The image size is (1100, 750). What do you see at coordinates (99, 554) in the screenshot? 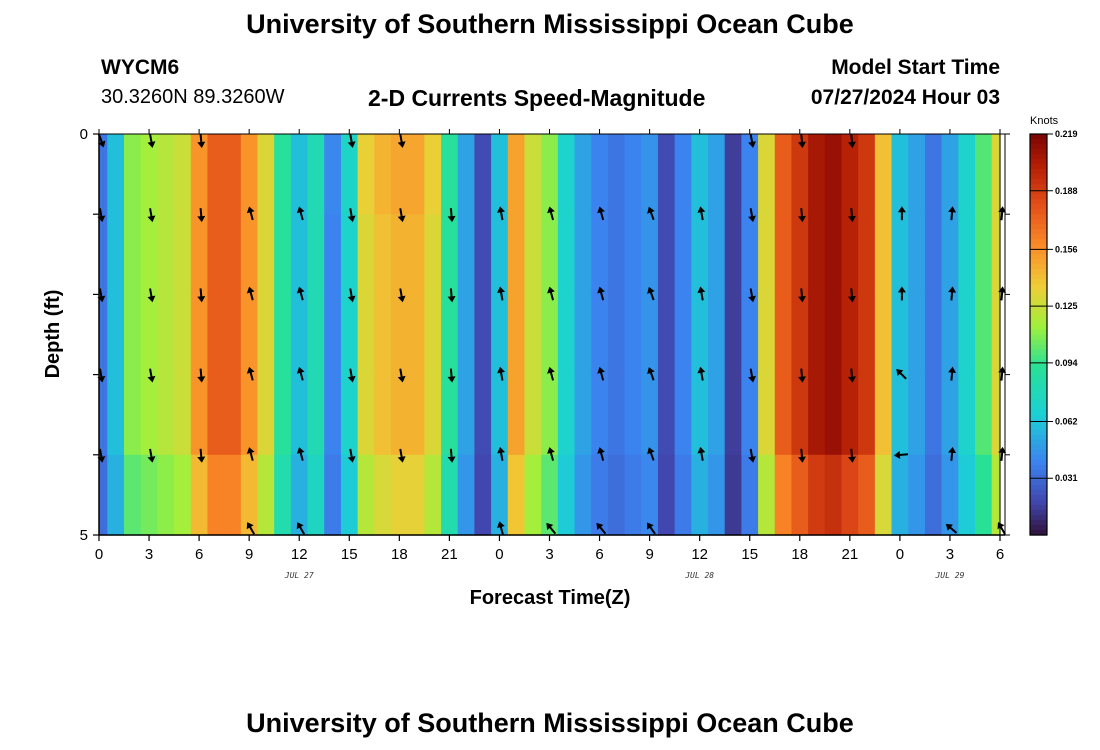
I see `x-tick-label: 0` at bounding box center [99, 554].